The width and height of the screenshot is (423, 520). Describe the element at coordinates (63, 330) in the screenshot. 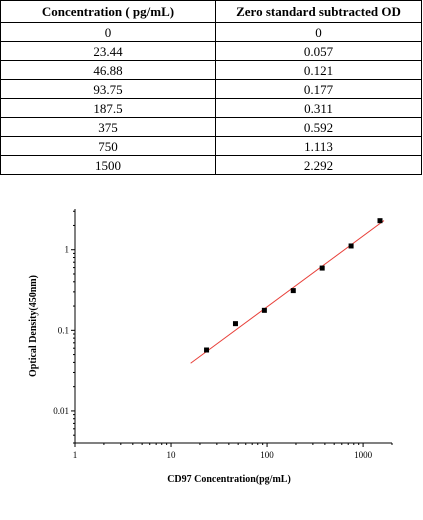

I see `y-tick-label: 0.1` at that location.